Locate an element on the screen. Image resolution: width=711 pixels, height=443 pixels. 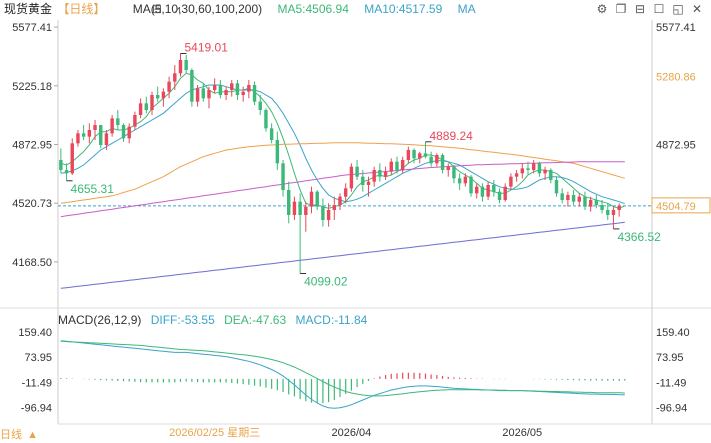
y-tick-right-1: 5280.86 is located at coordinates (676, 78).